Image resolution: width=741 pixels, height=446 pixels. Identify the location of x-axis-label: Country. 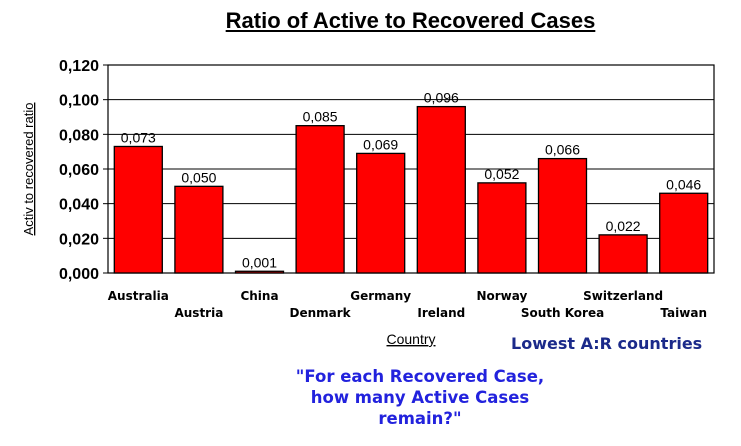
(410, 339).